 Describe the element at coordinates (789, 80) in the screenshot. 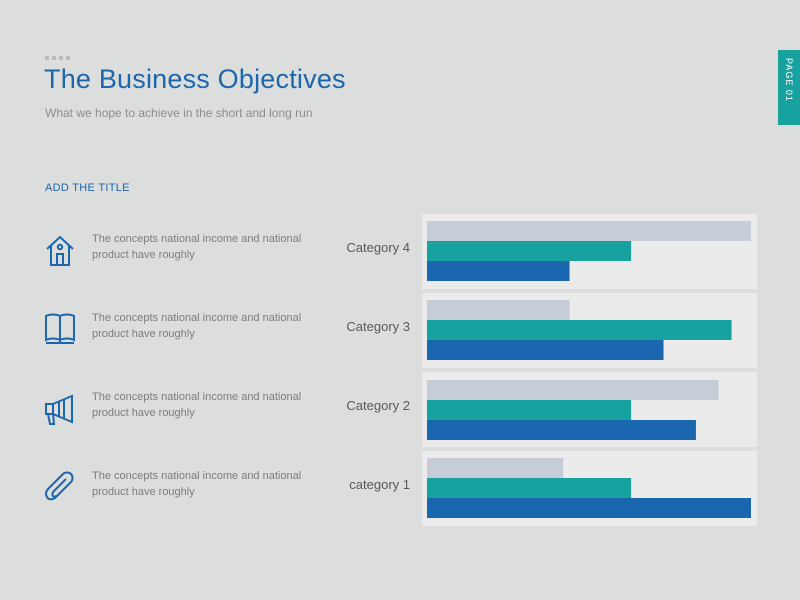

I see `page-number-label: PAGE 01` at that location.